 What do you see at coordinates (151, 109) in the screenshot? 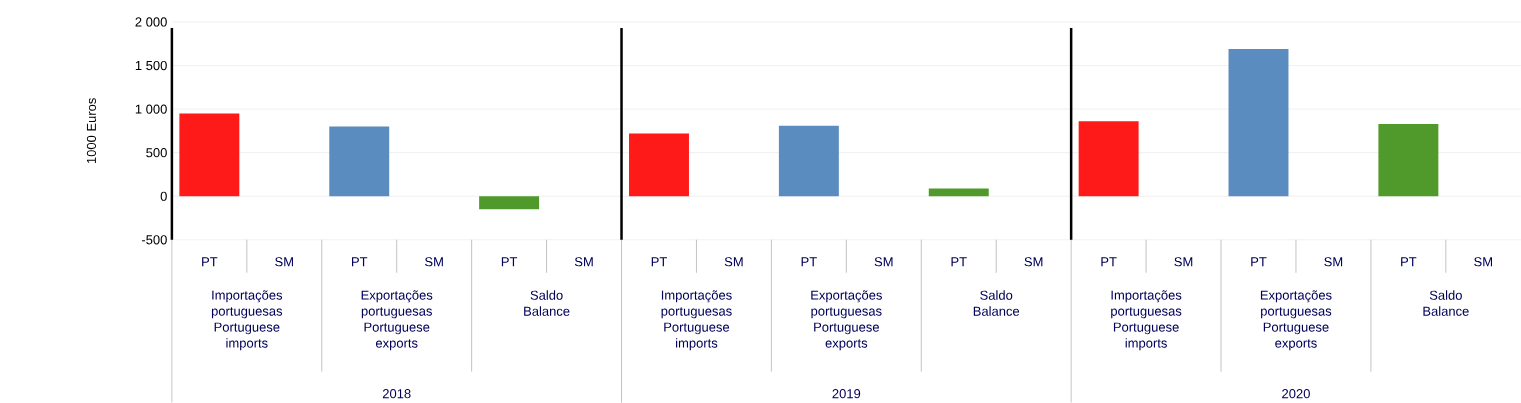
I see `y-tick-label: 1 000` at bounding box center [151, 109].